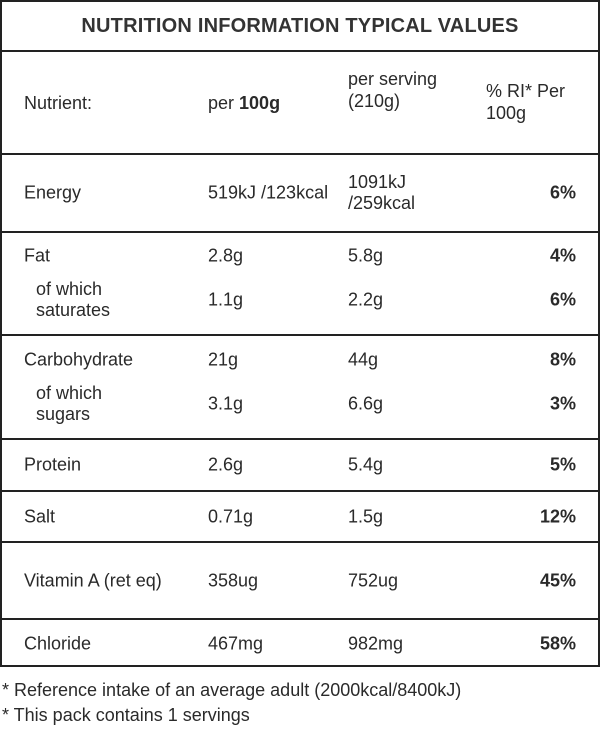 The height and width of the screenshot is (729, 600). What do you see at coordinates (58, 643) in the screenshot?
I see `nutrient-name: Chloride` at bounding box center [58, 643].